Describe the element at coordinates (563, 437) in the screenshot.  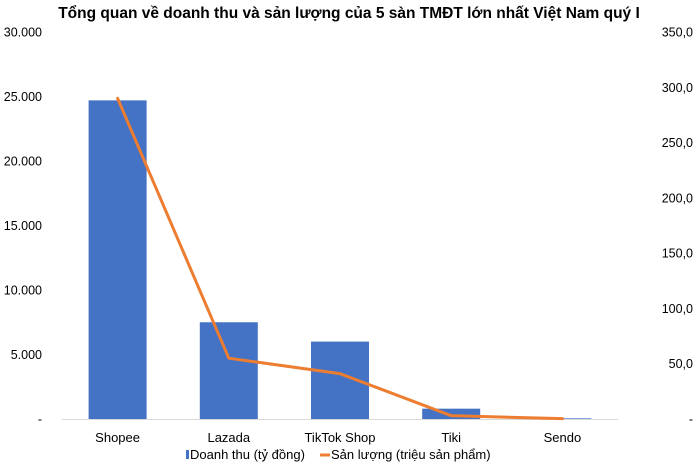
I see `category-label: Sendo` at that location.